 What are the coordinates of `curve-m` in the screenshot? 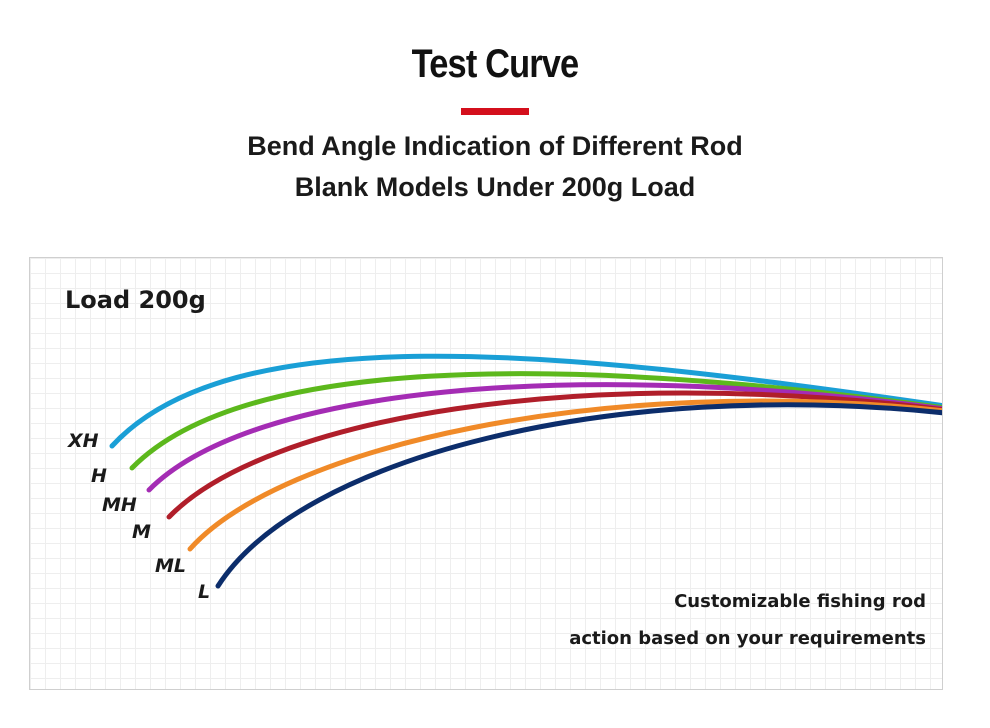 It's located at (554, 455).